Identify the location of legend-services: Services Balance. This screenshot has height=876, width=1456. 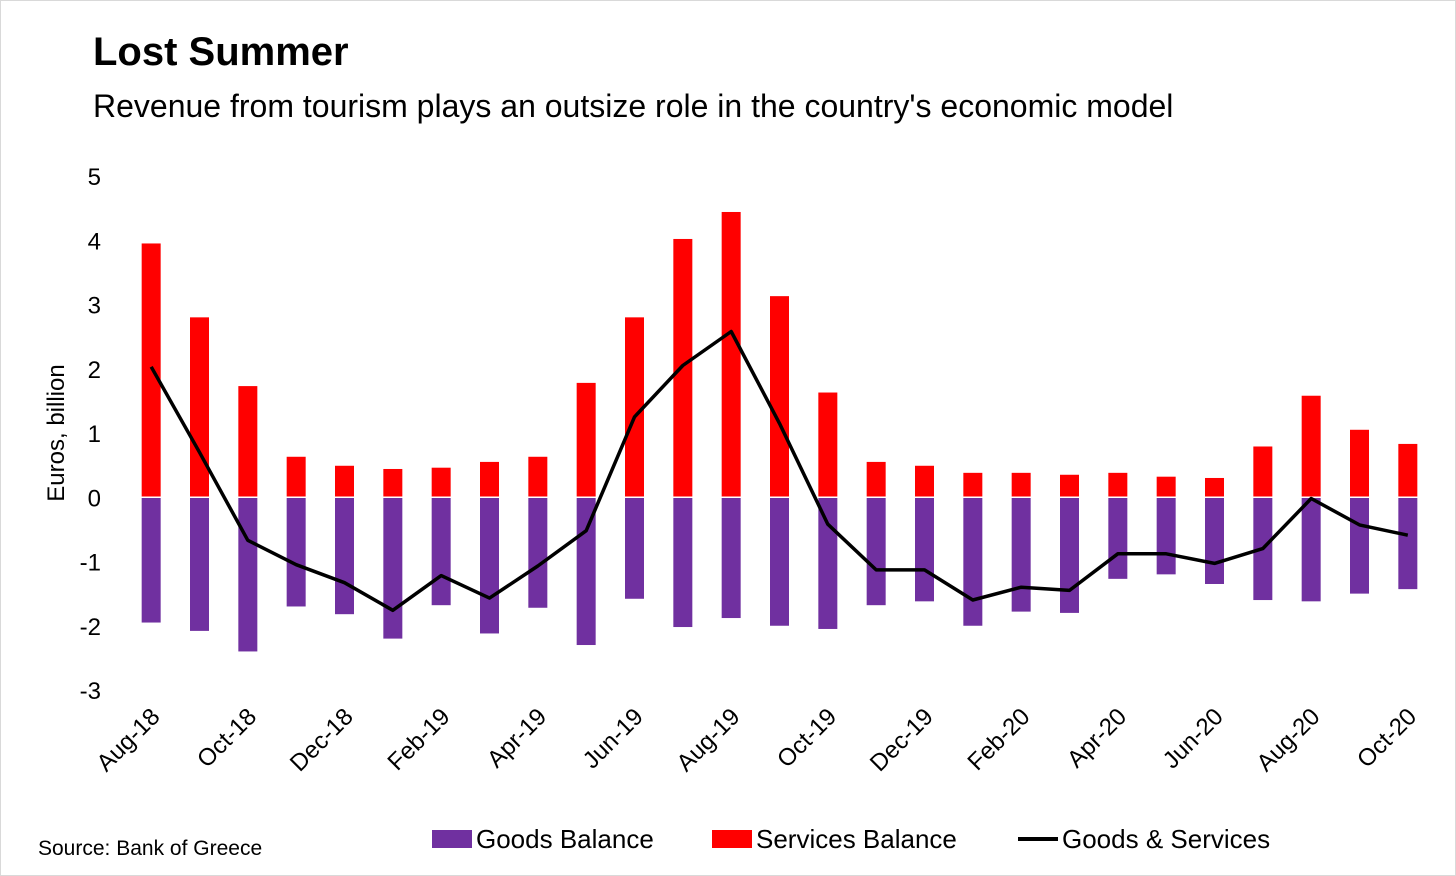
(834, 839).